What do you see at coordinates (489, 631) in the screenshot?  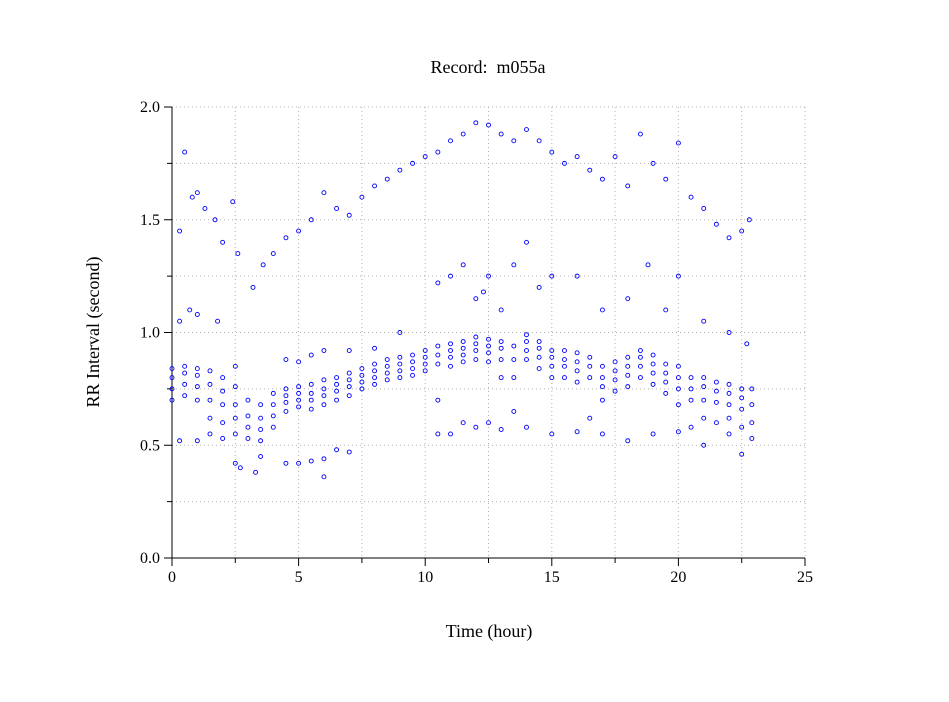 I see `x-axis-label: Time (hour)` at bounding box center [489, 631].